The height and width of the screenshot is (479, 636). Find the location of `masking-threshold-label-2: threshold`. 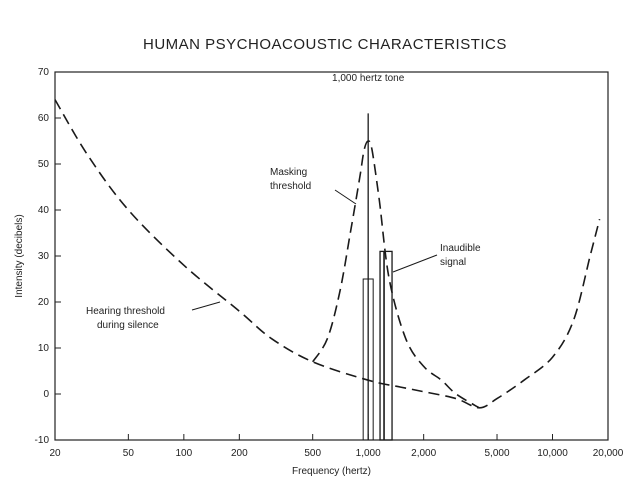

masking-threshold-label-2: threshold is located at coordinates (290, 186).